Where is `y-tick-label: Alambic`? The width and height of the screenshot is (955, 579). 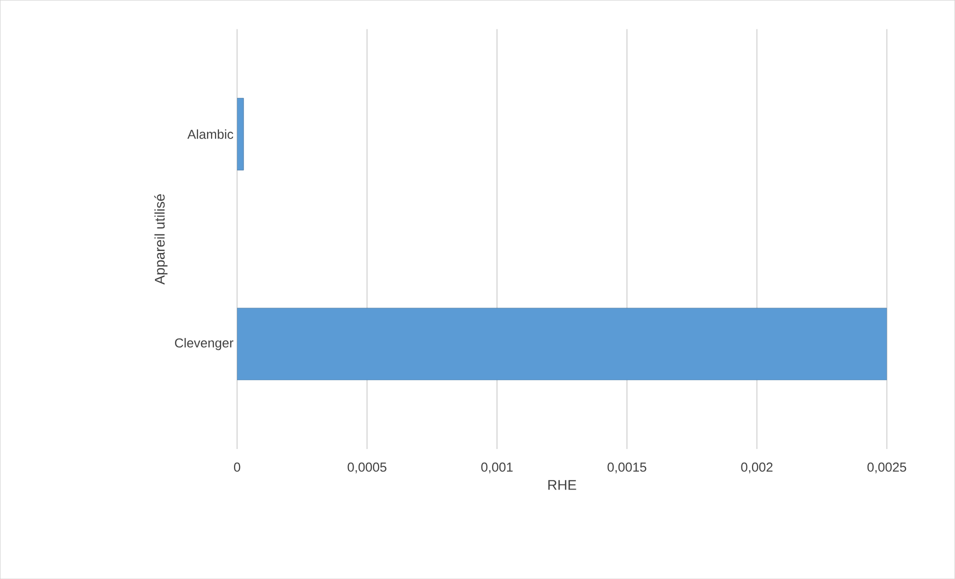
y-tick-label: Alambic is located at coordinates (210, 134).